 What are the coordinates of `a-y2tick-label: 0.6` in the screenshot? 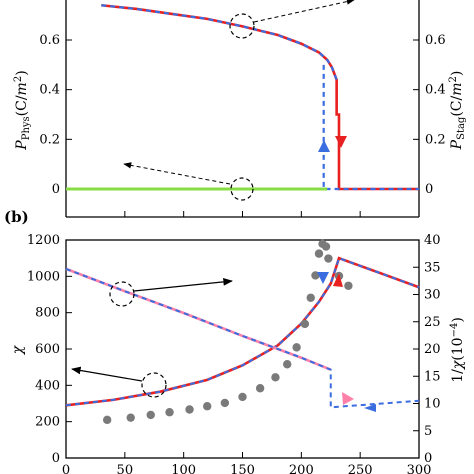 It's located at (435, 40).